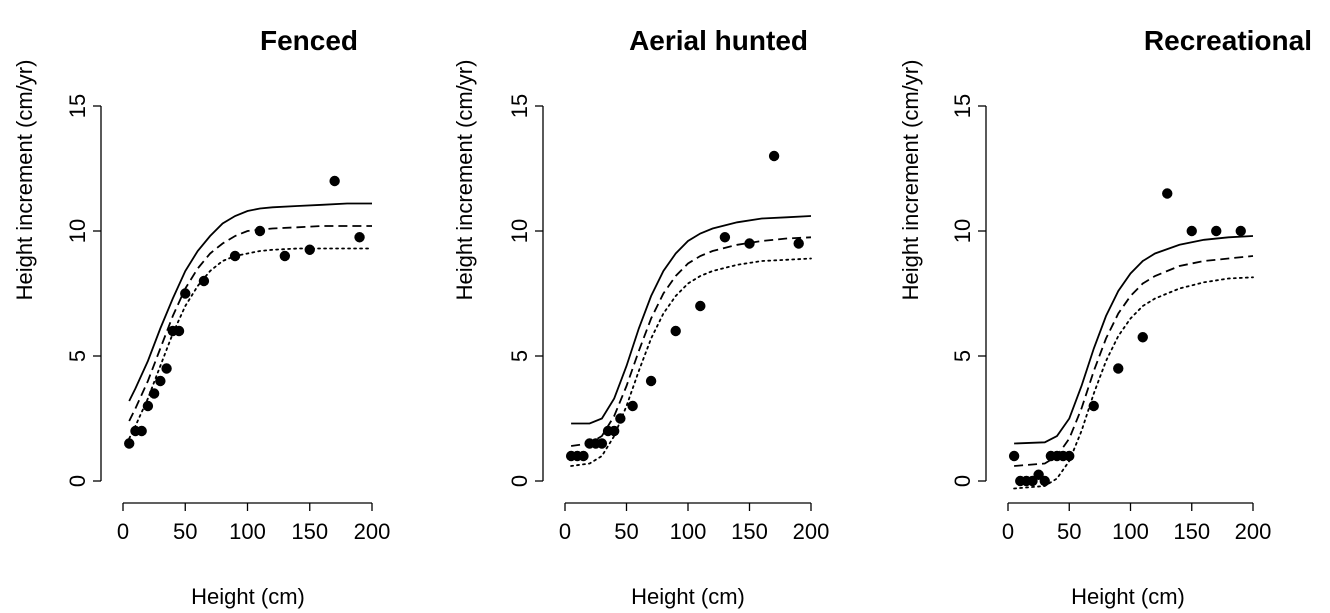 Image resolution: width=1330 pixels, height=613 pixels. I want to click on chart-title: Recreational, so click(1228, 40).